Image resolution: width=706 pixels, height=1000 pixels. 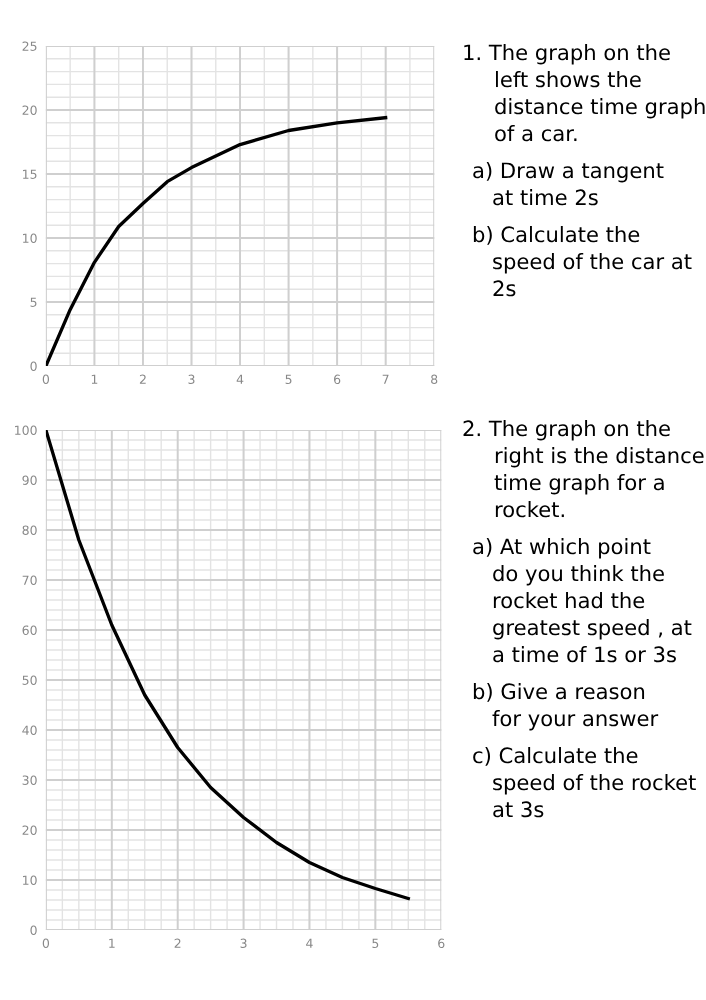 What do you see at coordinates (583, 469) in the screenshot?
I see `text: 2. The graph on the right is the distance time graph for a rocket.` at bounding box center [583, 469].